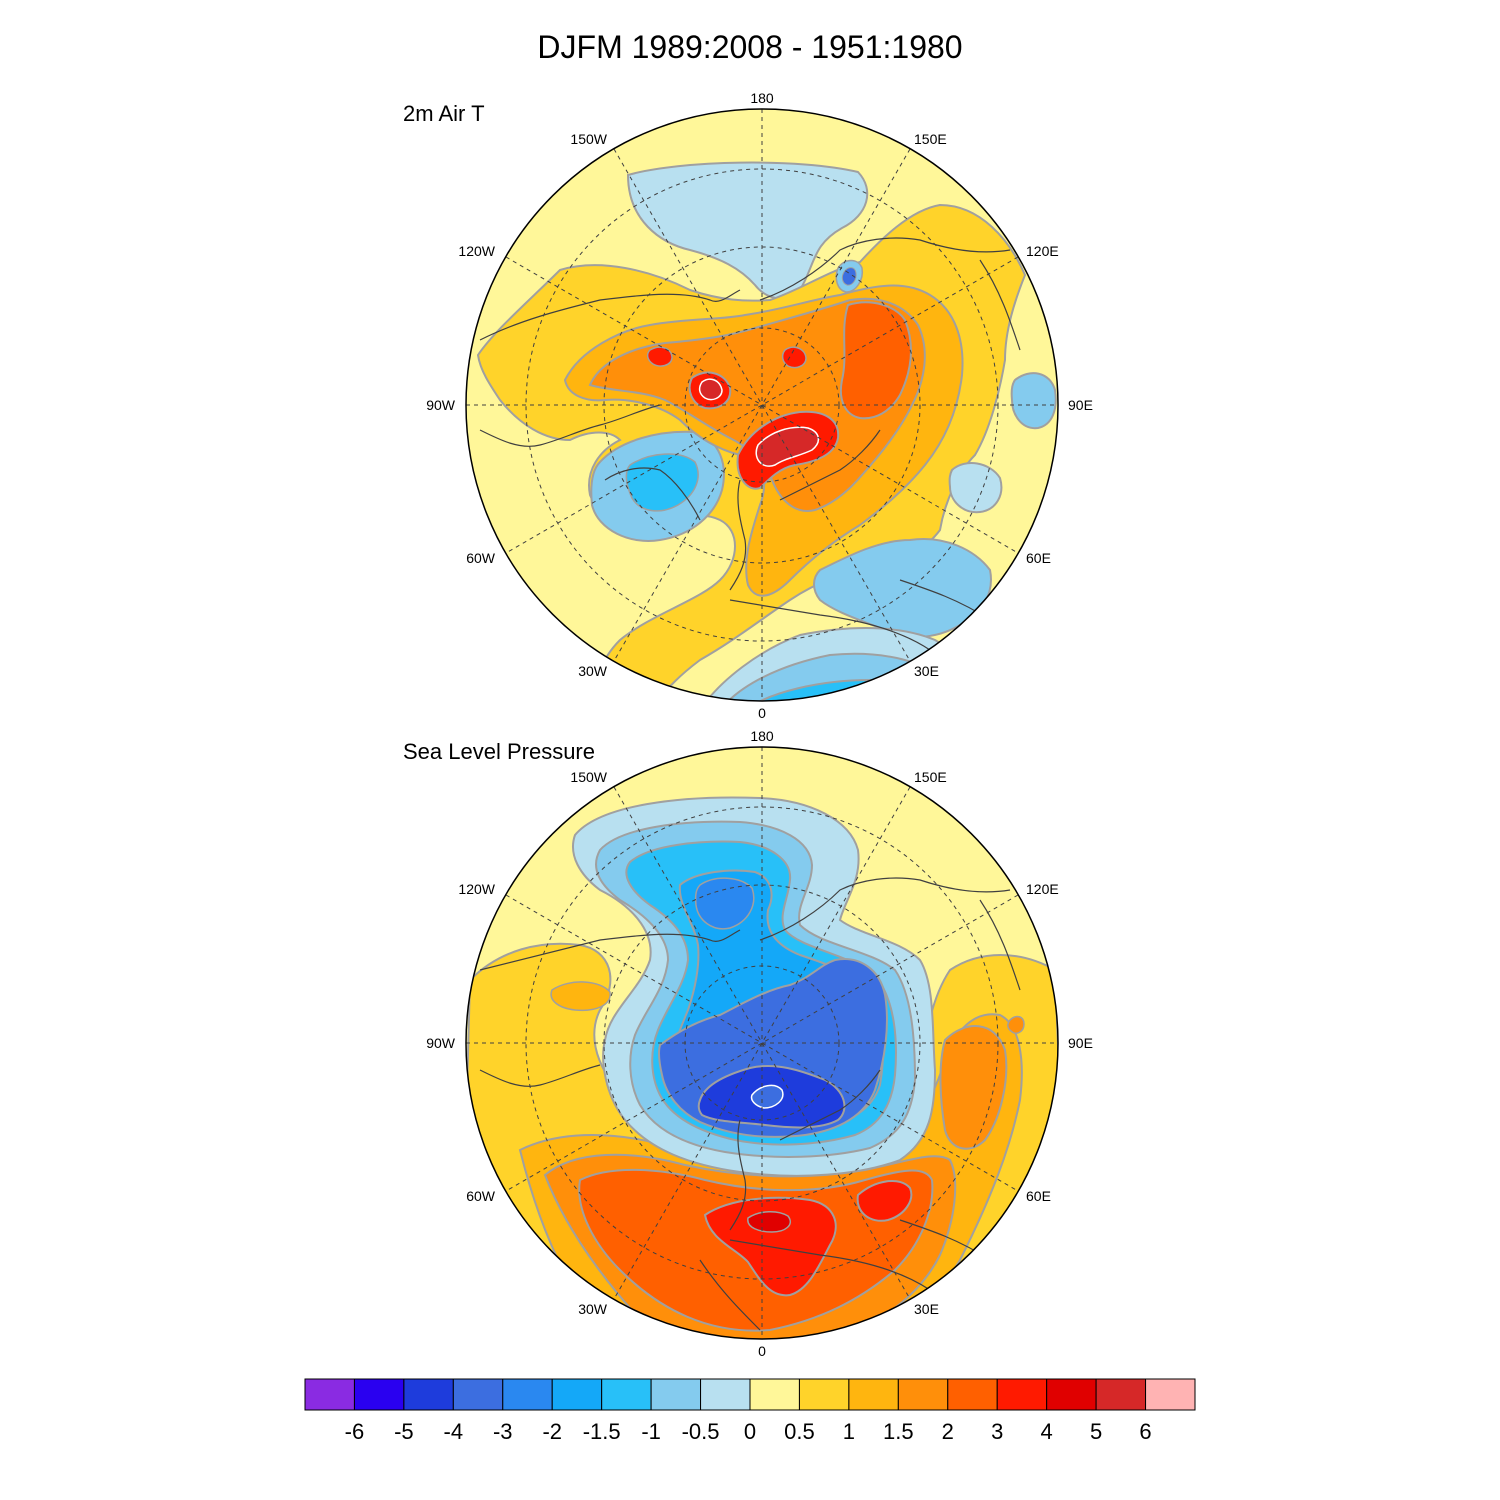 The height and width of the screenshot is (1500, 1500). What do you see at coordinates (1033, 401) in the screenshot?
I see `cold-region-east` at bounding box center [1033, 401].